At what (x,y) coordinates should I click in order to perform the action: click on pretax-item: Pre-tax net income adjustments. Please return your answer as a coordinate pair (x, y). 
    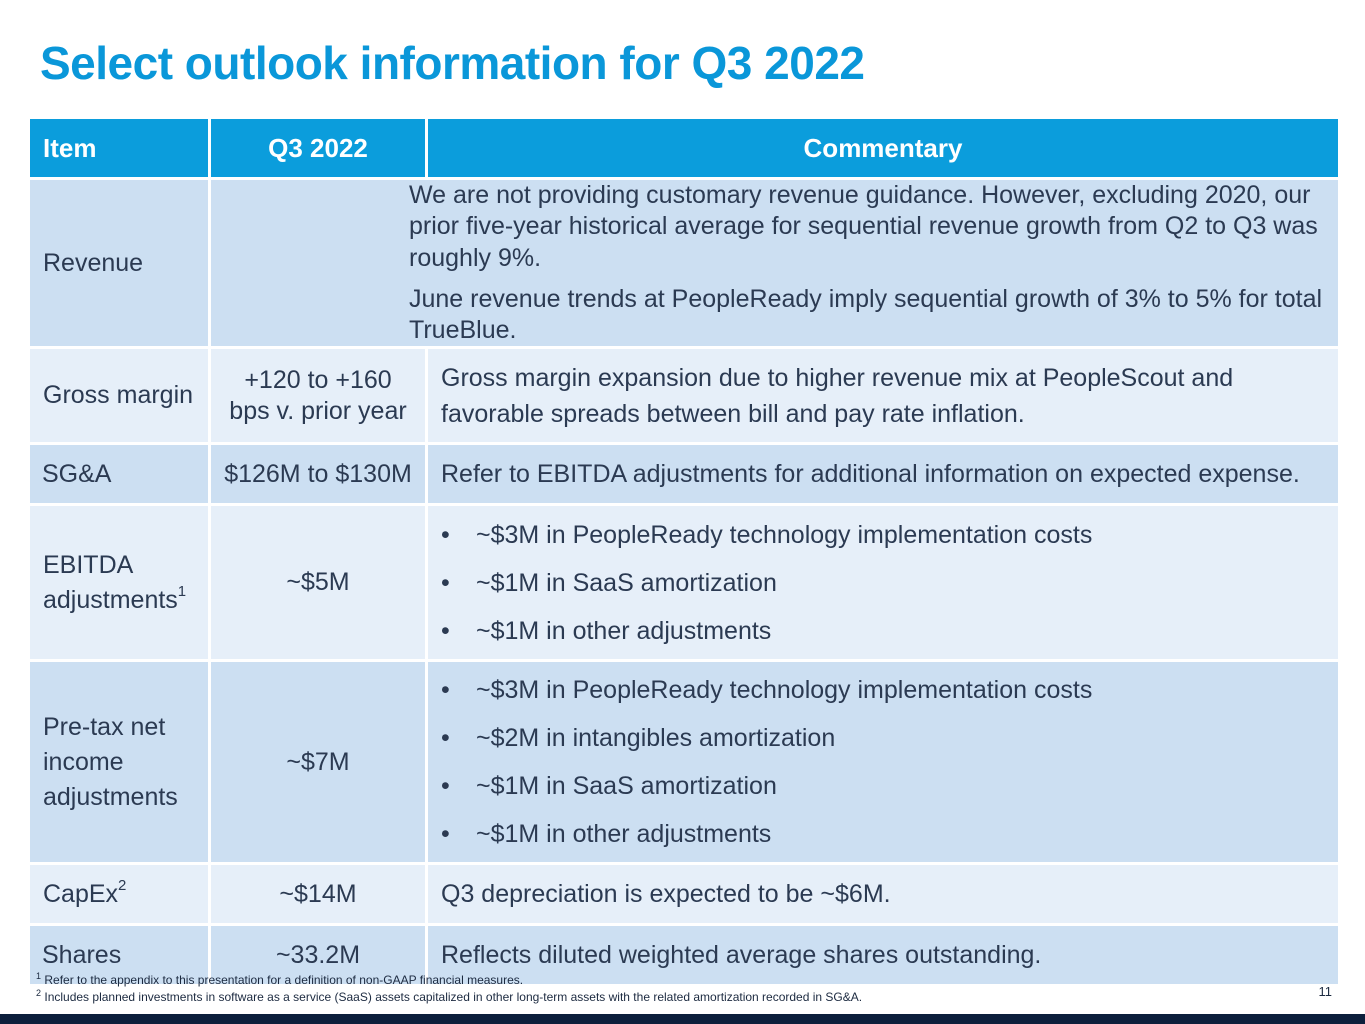
    Looking at the image, I should click on (119, 762).